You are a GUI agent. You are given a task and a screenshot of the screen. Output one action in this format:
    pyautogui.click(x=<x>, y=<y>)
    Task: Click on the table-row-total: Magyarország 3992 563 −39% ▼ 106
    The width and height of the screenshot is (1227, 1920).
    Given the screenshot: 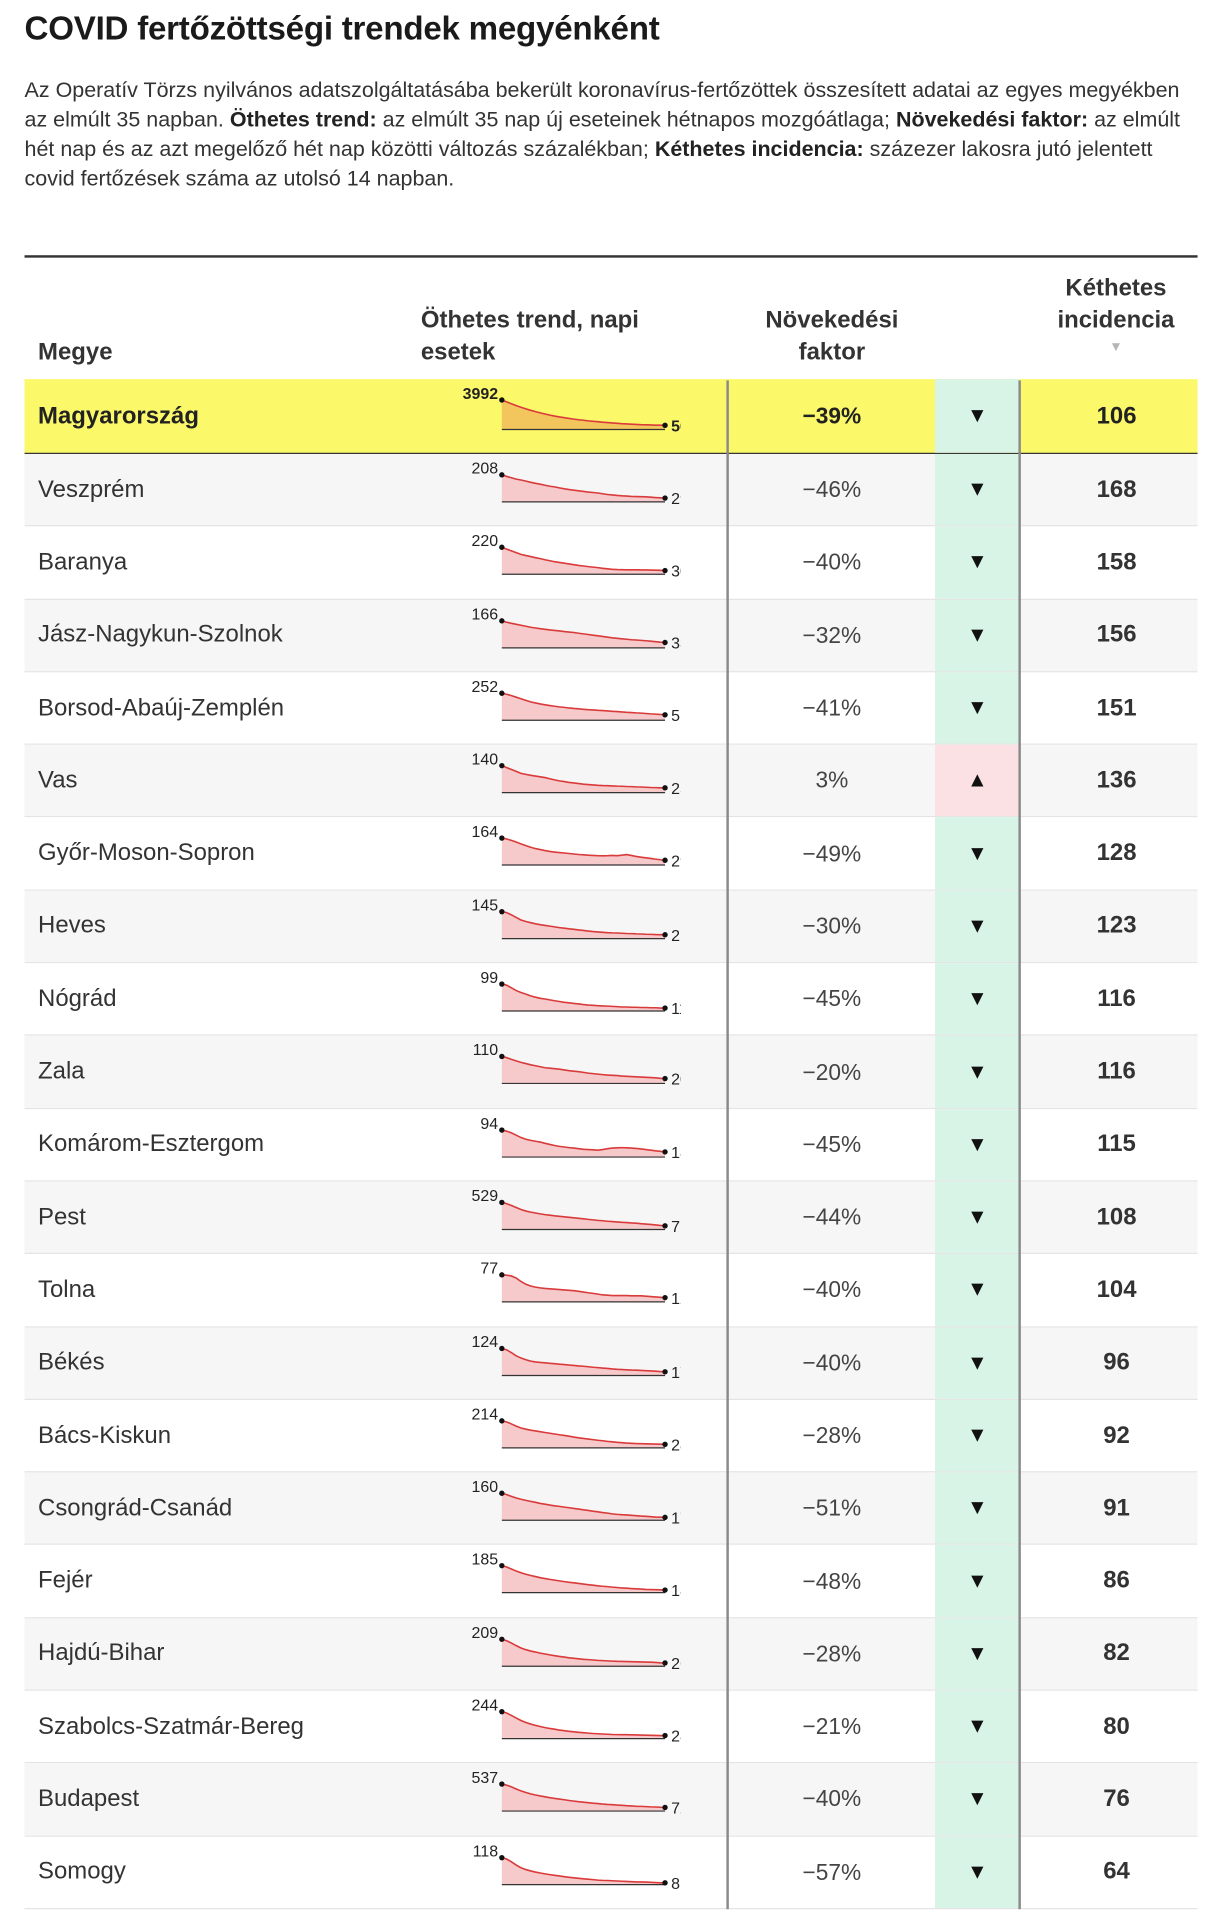 What is the action you would take?
    pyautogui.click(x=611, y=416)
    